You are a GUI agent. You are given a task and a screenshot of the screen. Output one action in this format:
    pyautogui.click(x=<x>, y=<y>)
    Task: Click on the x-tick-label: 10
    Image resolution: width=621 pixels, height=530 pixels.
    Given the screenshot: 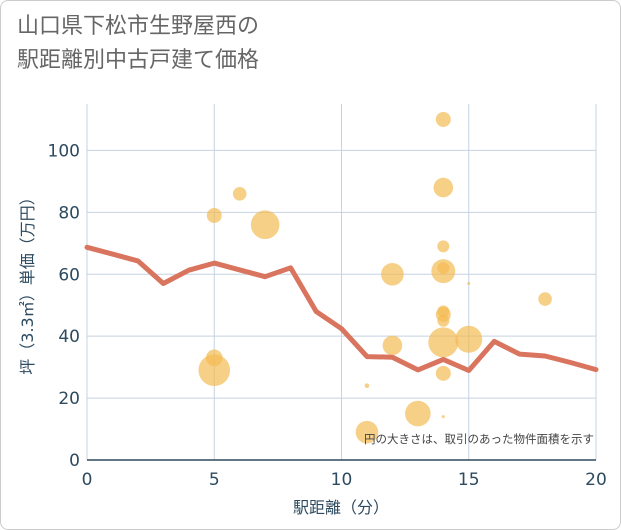 What is the action you would take?
    pyautogui.click(x=342, y=480)
    